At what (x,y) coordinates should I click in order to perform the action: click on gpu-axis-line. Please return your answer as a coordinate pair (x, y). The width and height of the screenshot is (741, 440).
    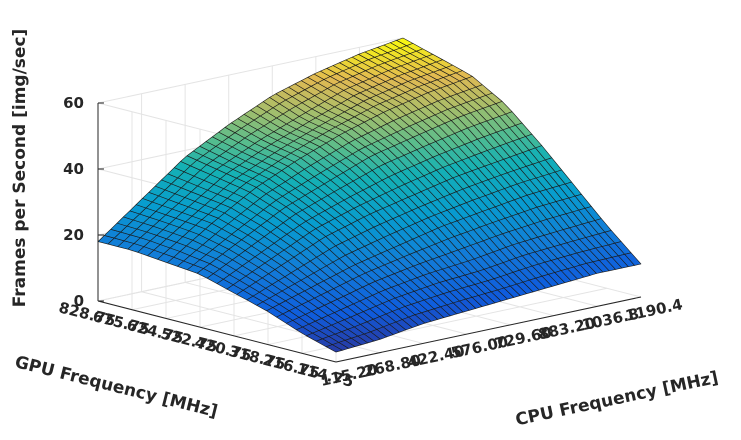
    Looking at the image, I should click on (217, 331).